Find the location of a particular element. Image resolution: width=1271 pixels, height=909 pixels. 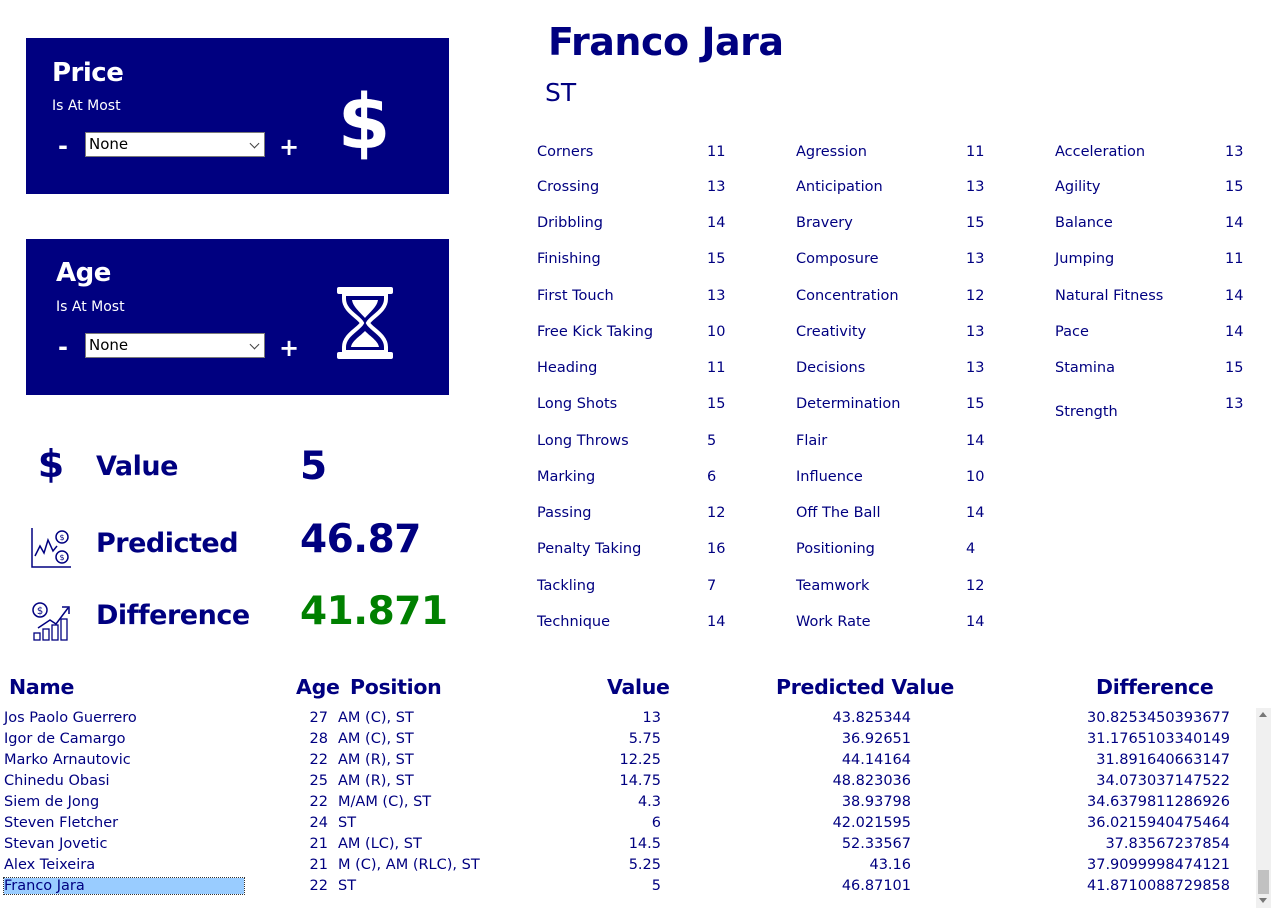

cell-age: 22 is located at coordinates (318, 886).